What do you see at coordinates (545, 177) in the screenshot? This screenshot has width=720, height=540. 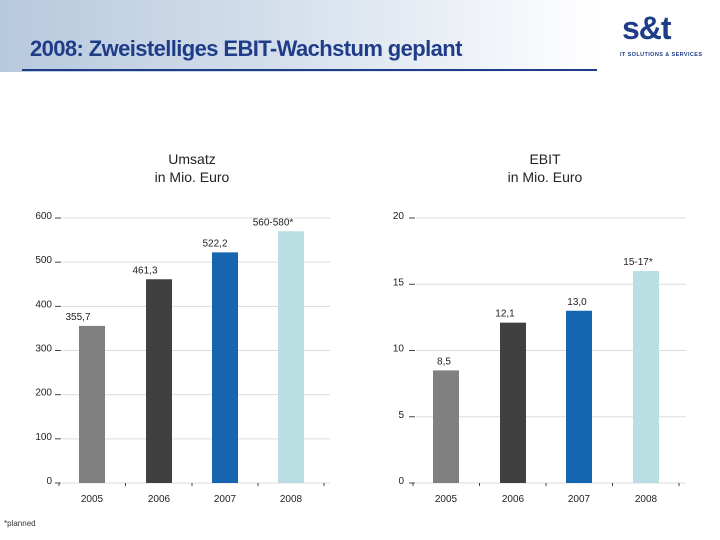 I see `ebit-title-line2: in Mio. Euro` at bounding box center [545, 177].